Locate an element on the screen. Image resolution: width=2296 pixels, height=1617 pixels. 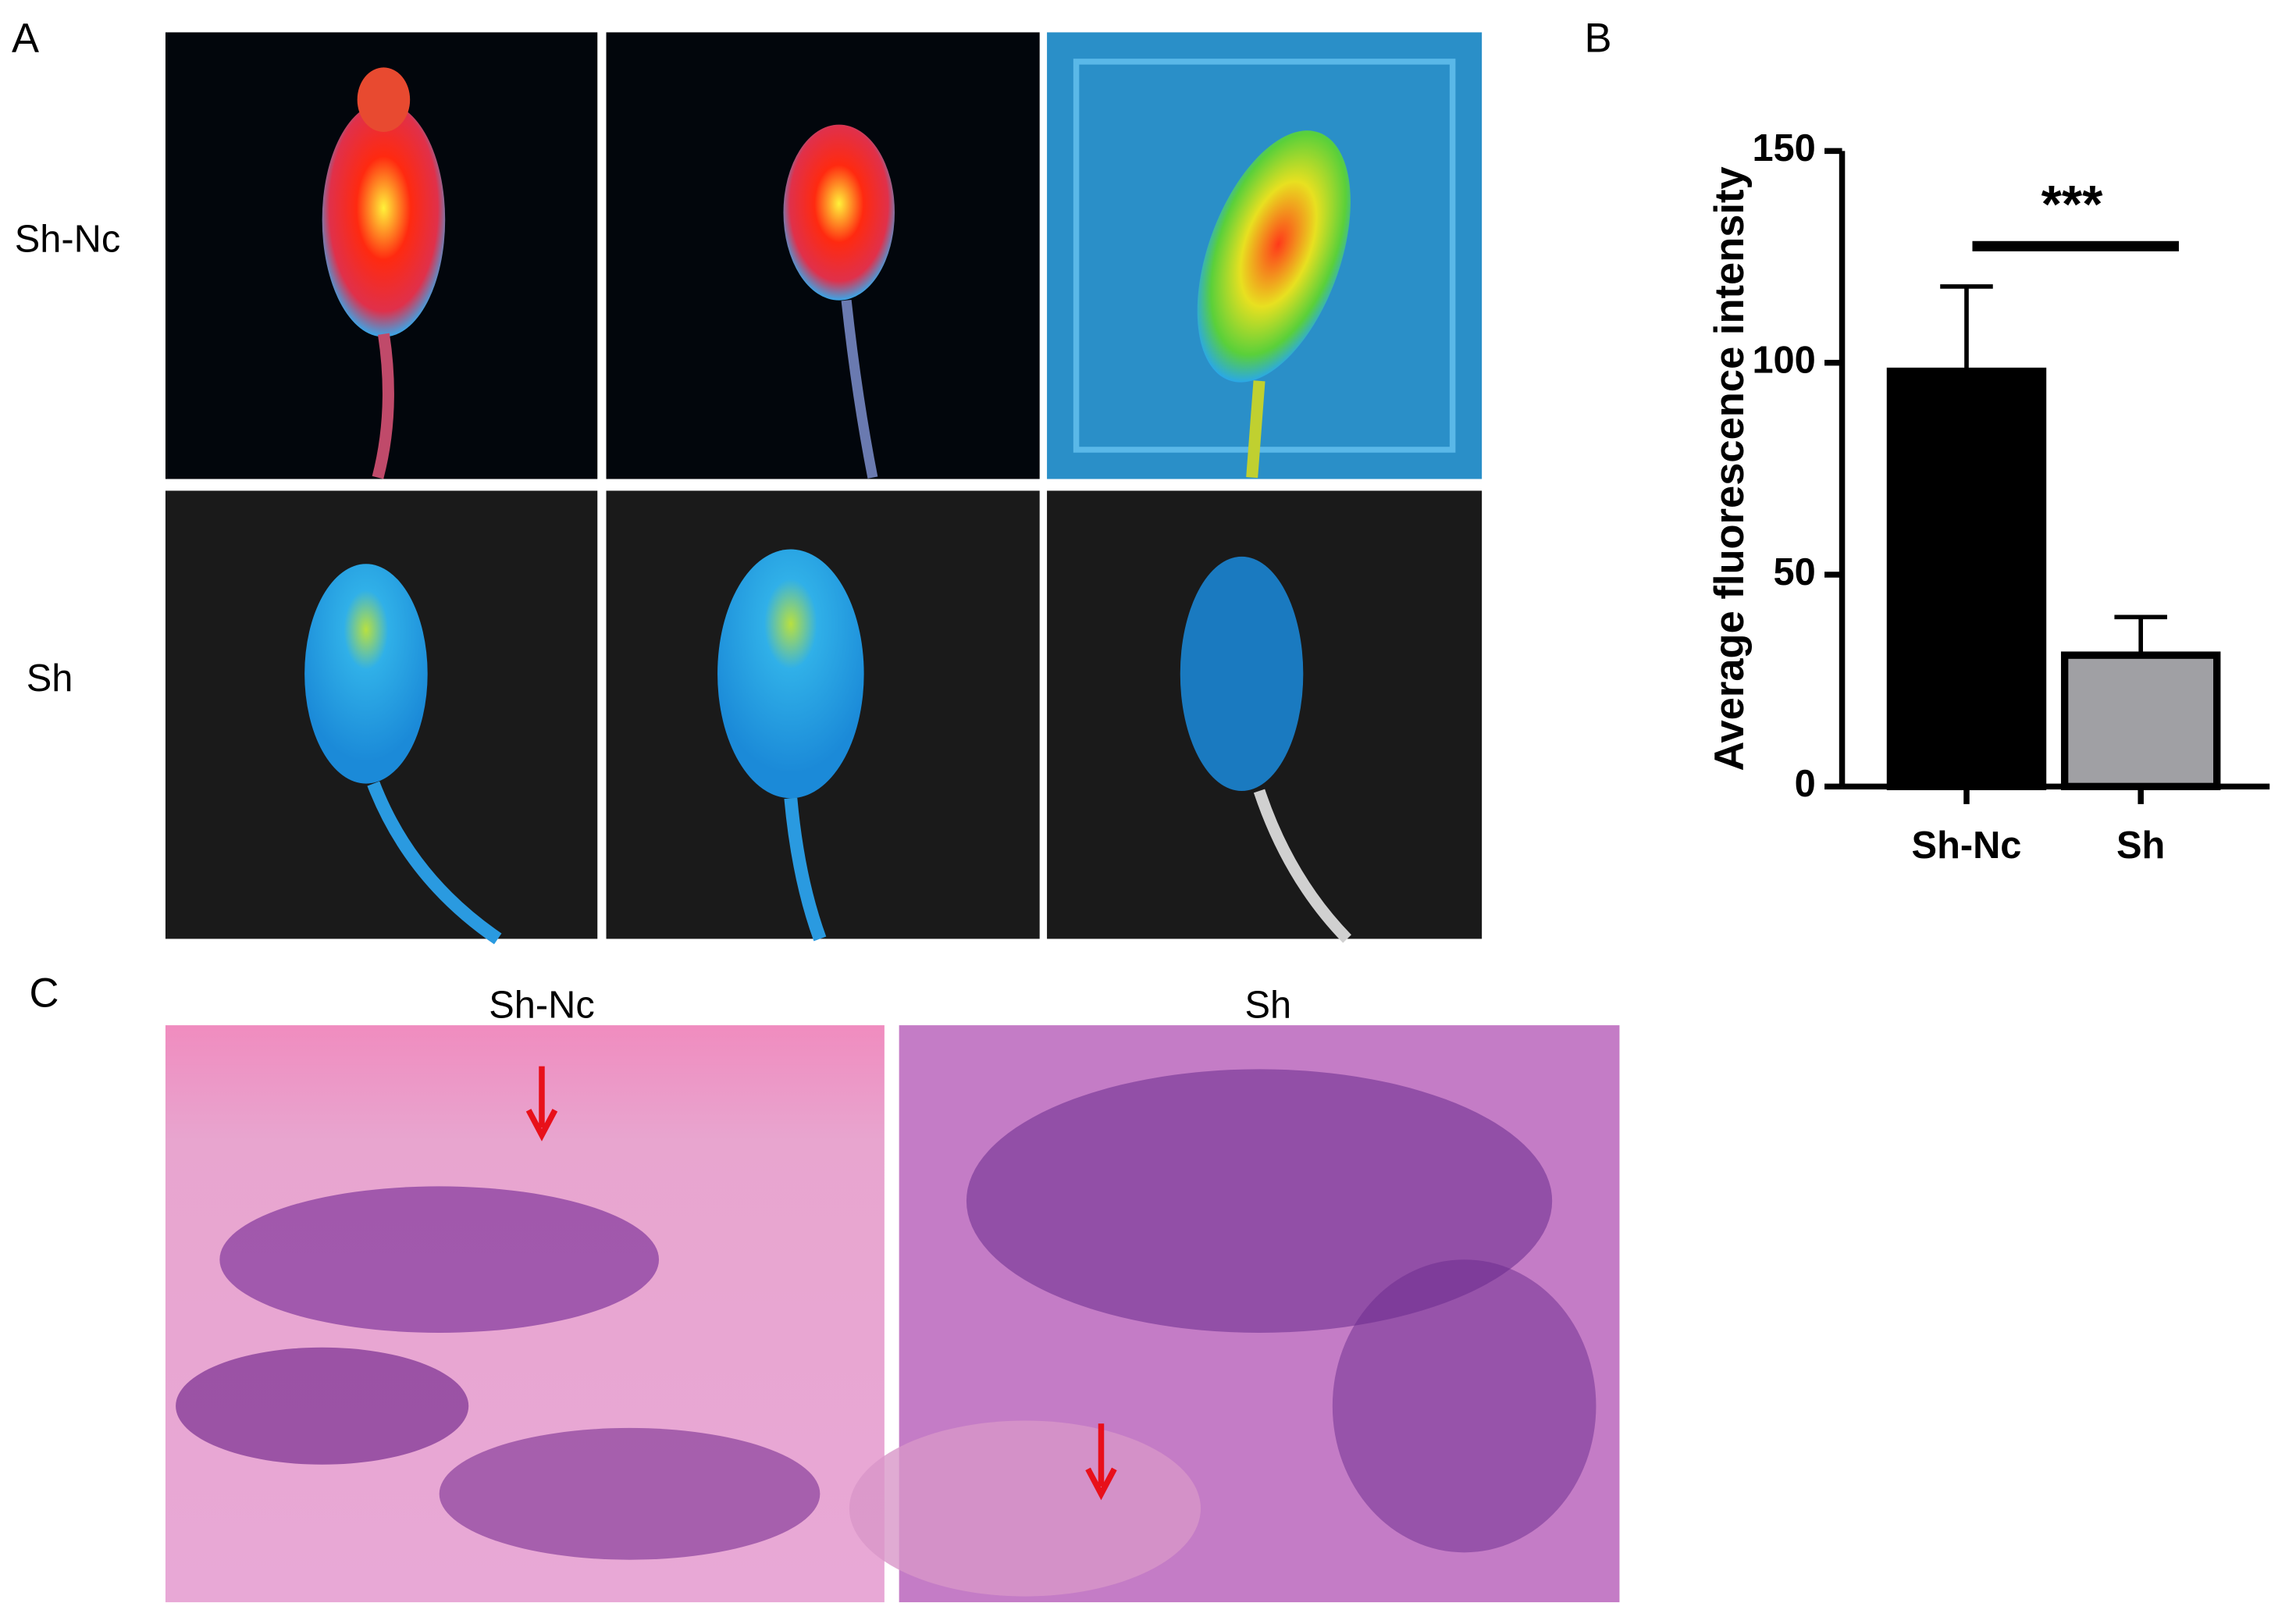
panel-letter: A is located at coordinates (25, 39).